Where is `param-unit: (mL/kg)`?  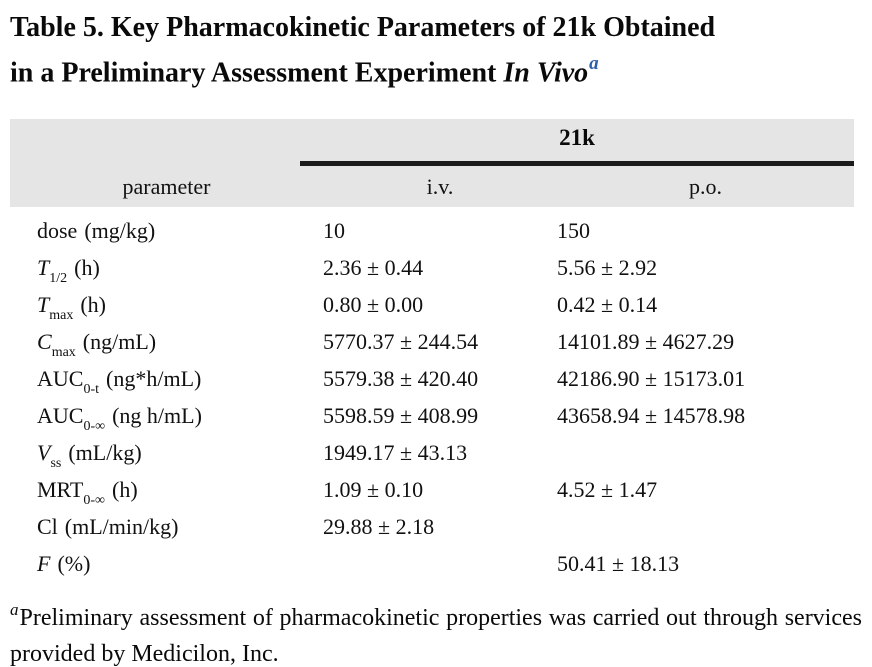 param-unit: (mL/kg) is located at coordinates (105, 452).